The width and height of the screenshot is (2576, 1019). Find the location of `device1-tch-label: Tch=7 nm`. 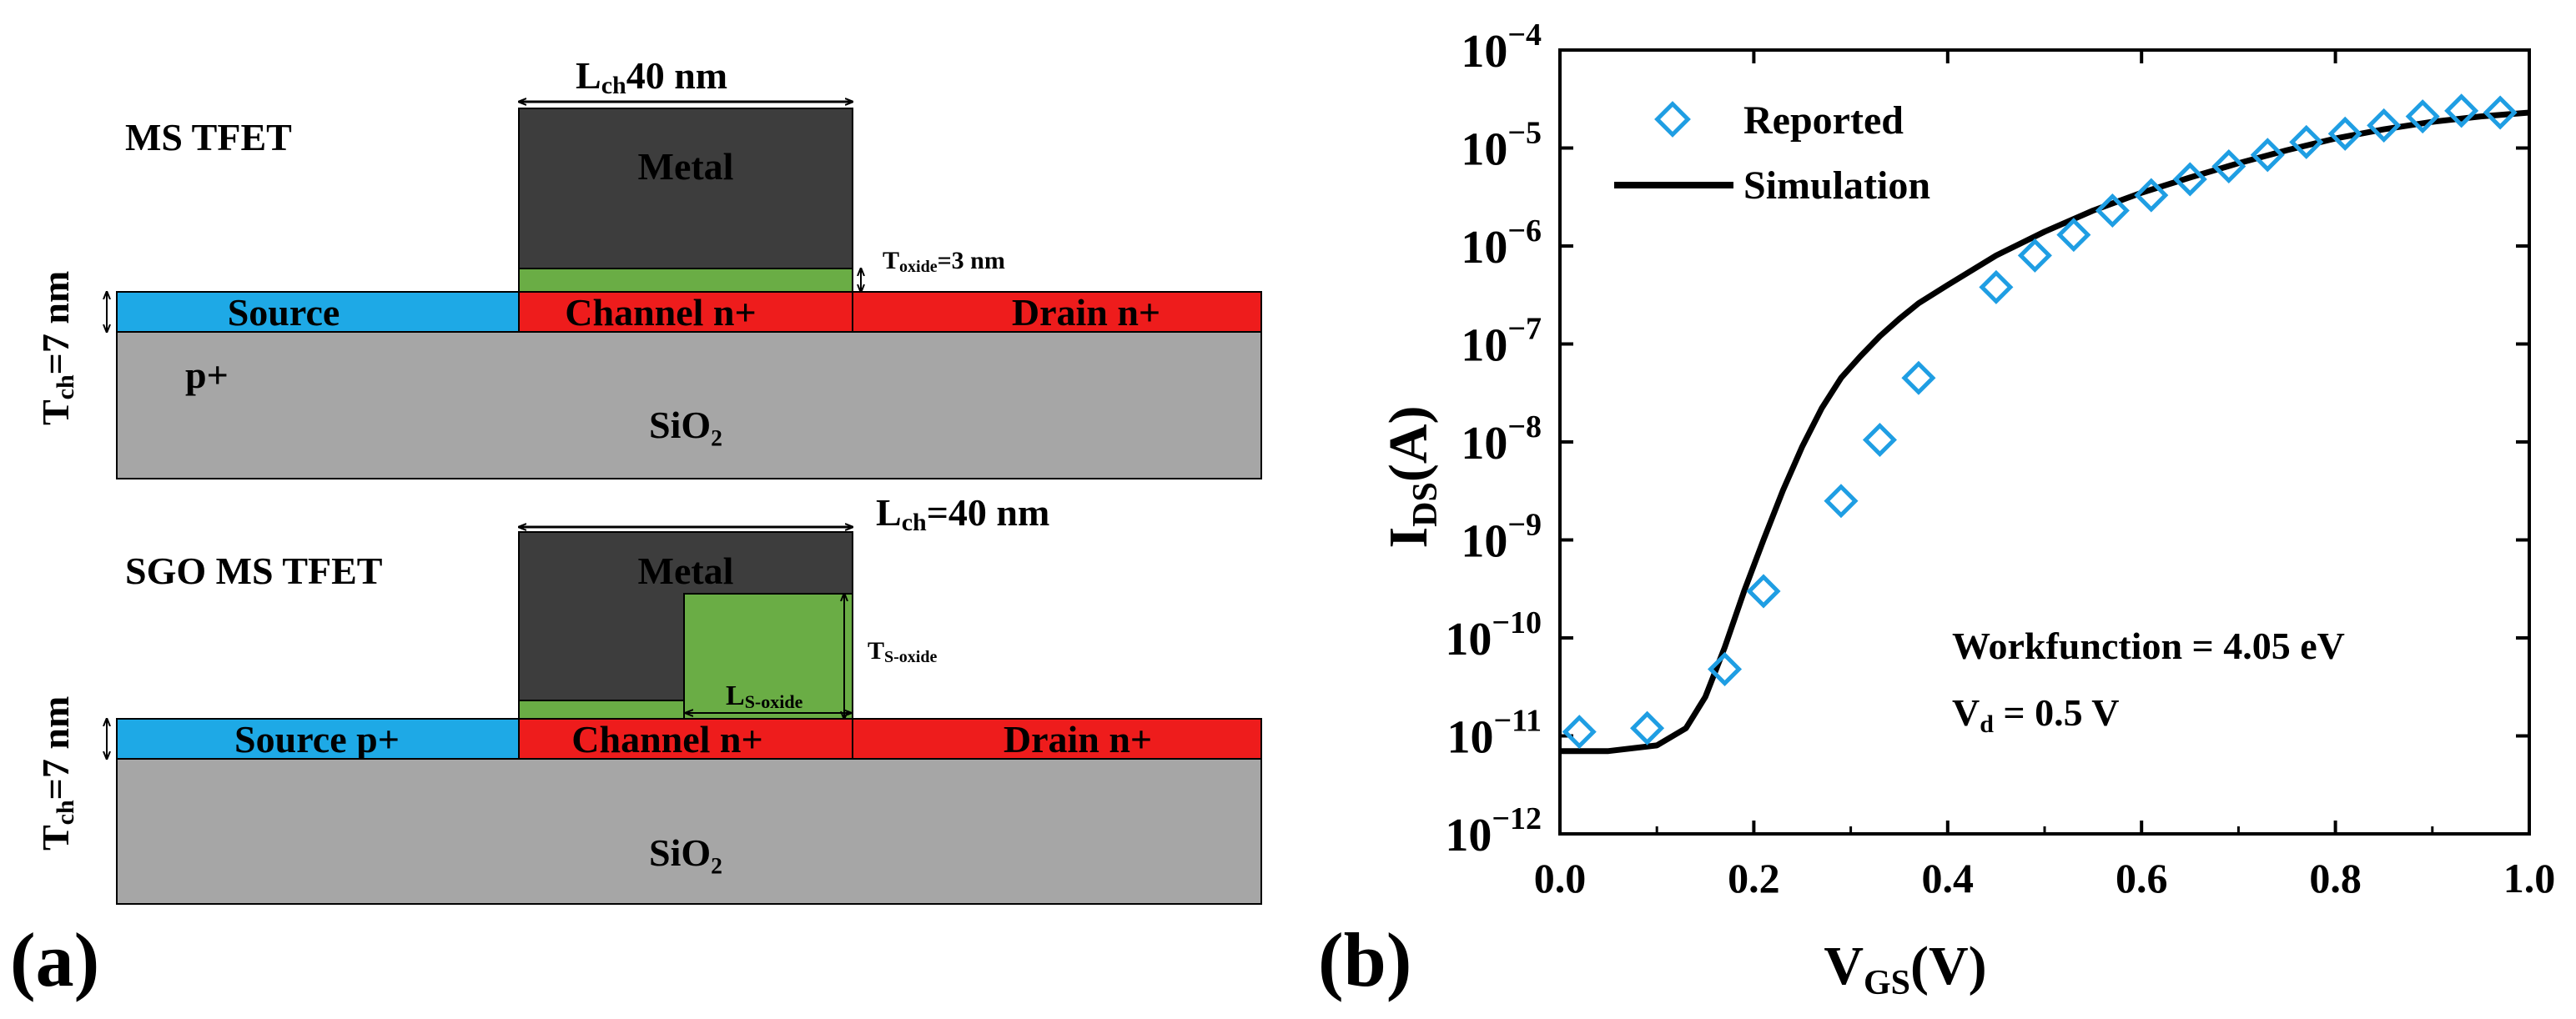

device1-tch-label: Tch=7 nm is located at coordinates (56, 348).